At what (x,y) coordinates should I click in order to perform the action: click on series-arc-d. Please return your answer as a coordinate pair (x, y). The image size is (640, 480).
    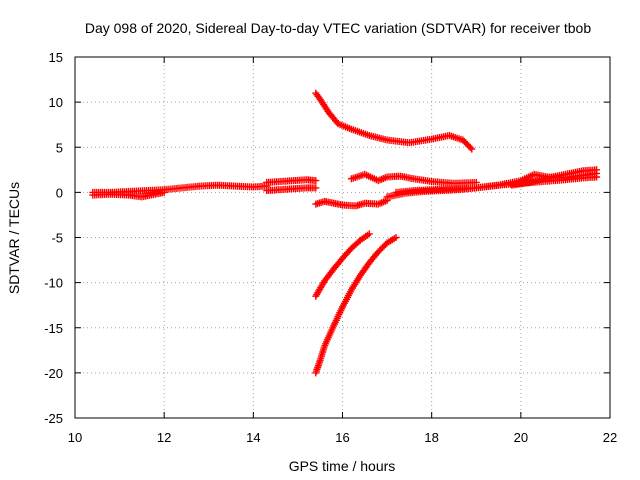
    Looking at the image, I should click on (291, 181).